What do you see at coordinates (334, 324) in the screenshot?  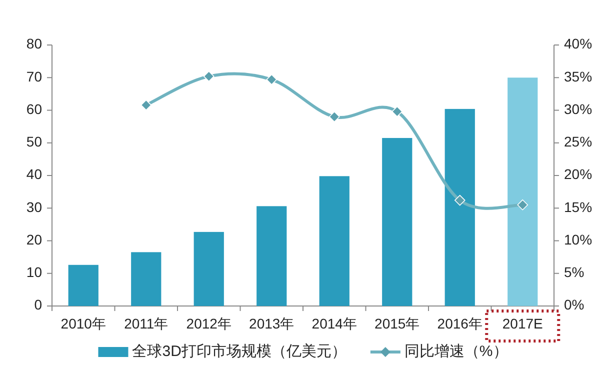 I see `x-tick-label: 2014年` at bounding box center [334, 324].